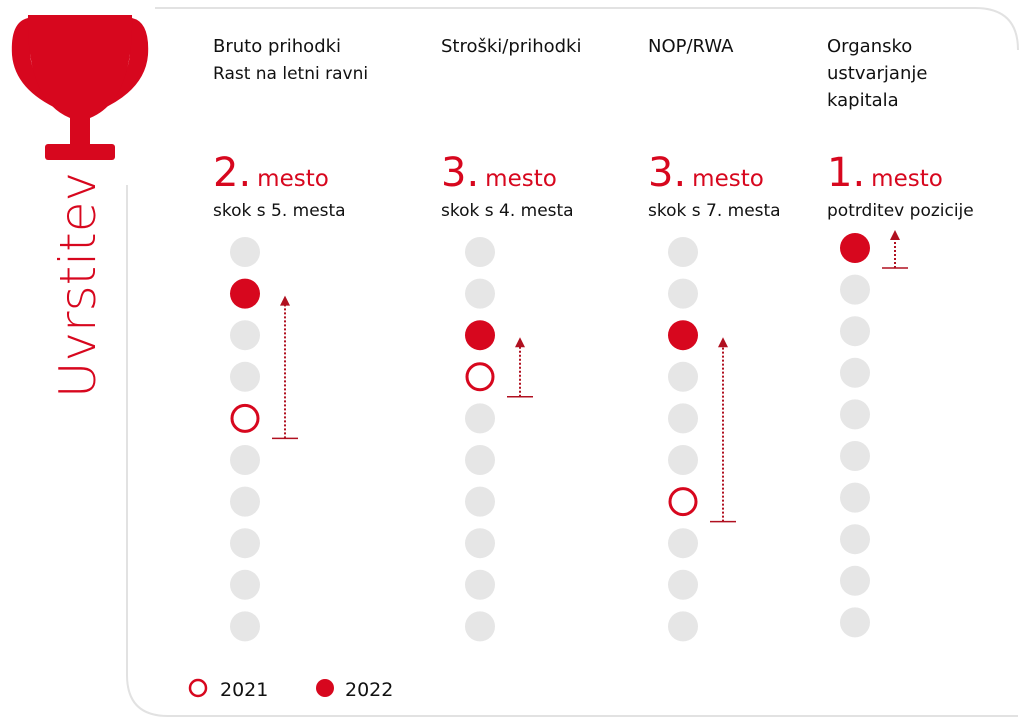 The image size is (1022, 719). I want to click on column-heading: Stroški/prihodki, so click(511, 46).